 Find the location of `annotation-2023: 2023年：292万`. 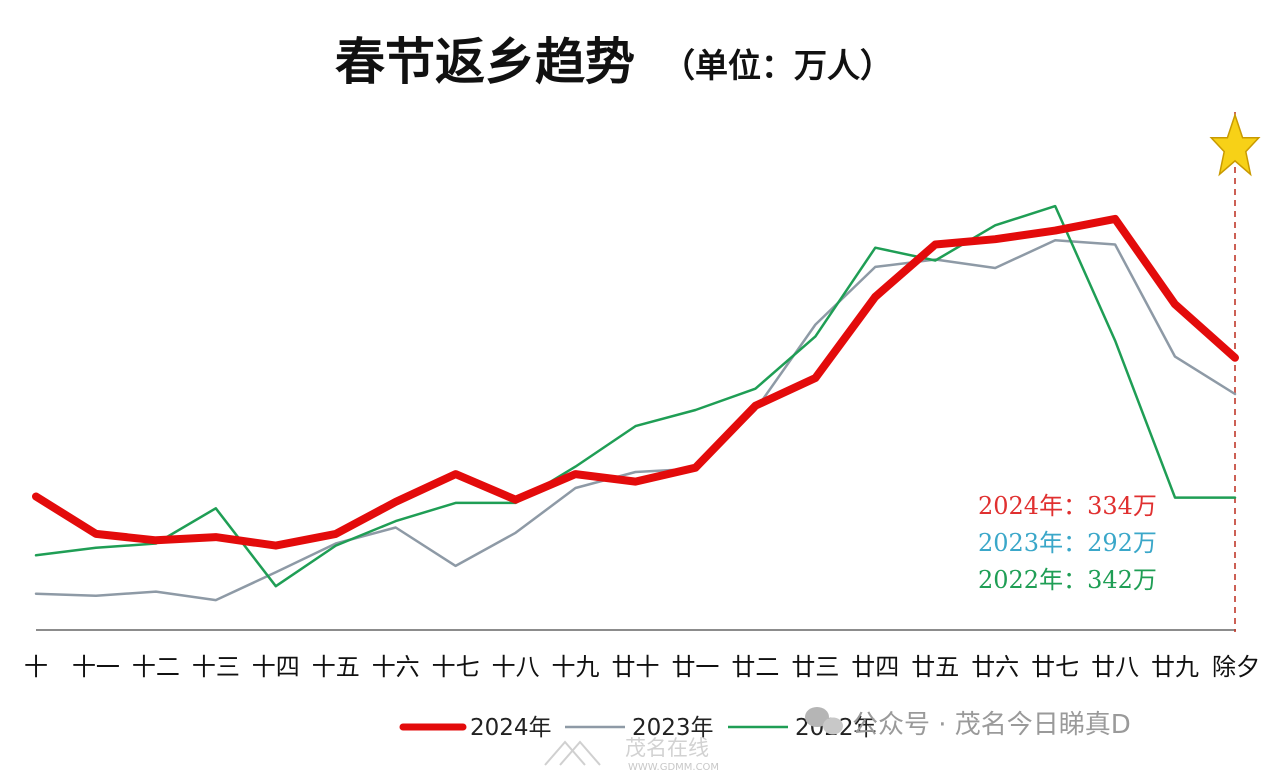

annotation-2023: 2023年：292万 is located at coordinates (1067, 543).